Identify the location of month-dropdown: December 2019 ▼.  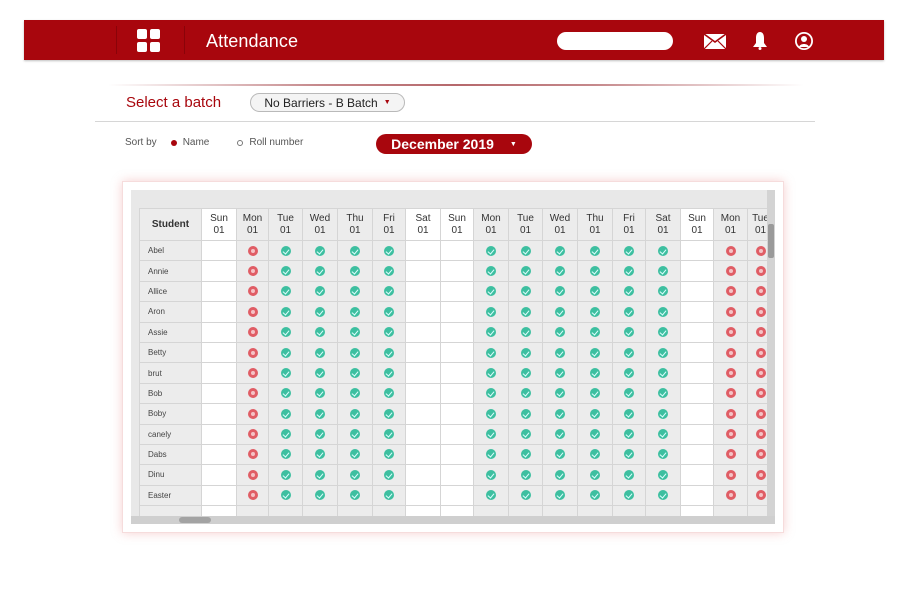
(454, 144).